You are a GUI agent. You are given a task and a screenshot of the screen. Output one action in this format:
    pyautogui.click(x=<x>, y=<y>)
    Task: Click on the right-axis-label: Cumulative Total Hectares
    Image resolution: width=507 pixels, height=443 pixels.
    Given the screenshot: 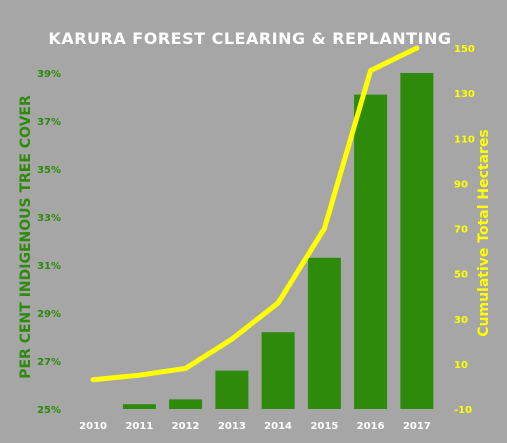 What is the action you would take?
    pyautogui.click(x=484, y=233)
    